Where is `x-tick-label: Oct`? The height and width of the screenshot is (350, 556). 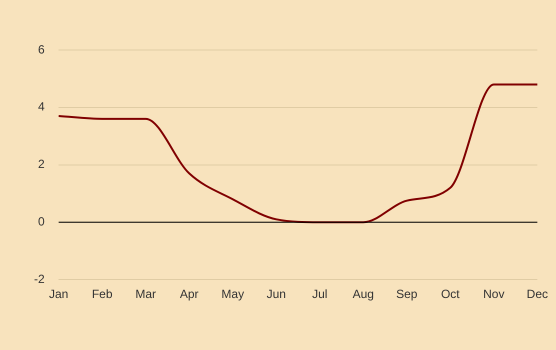
x-tick-label: Oct is located at coordinates (450, 294).